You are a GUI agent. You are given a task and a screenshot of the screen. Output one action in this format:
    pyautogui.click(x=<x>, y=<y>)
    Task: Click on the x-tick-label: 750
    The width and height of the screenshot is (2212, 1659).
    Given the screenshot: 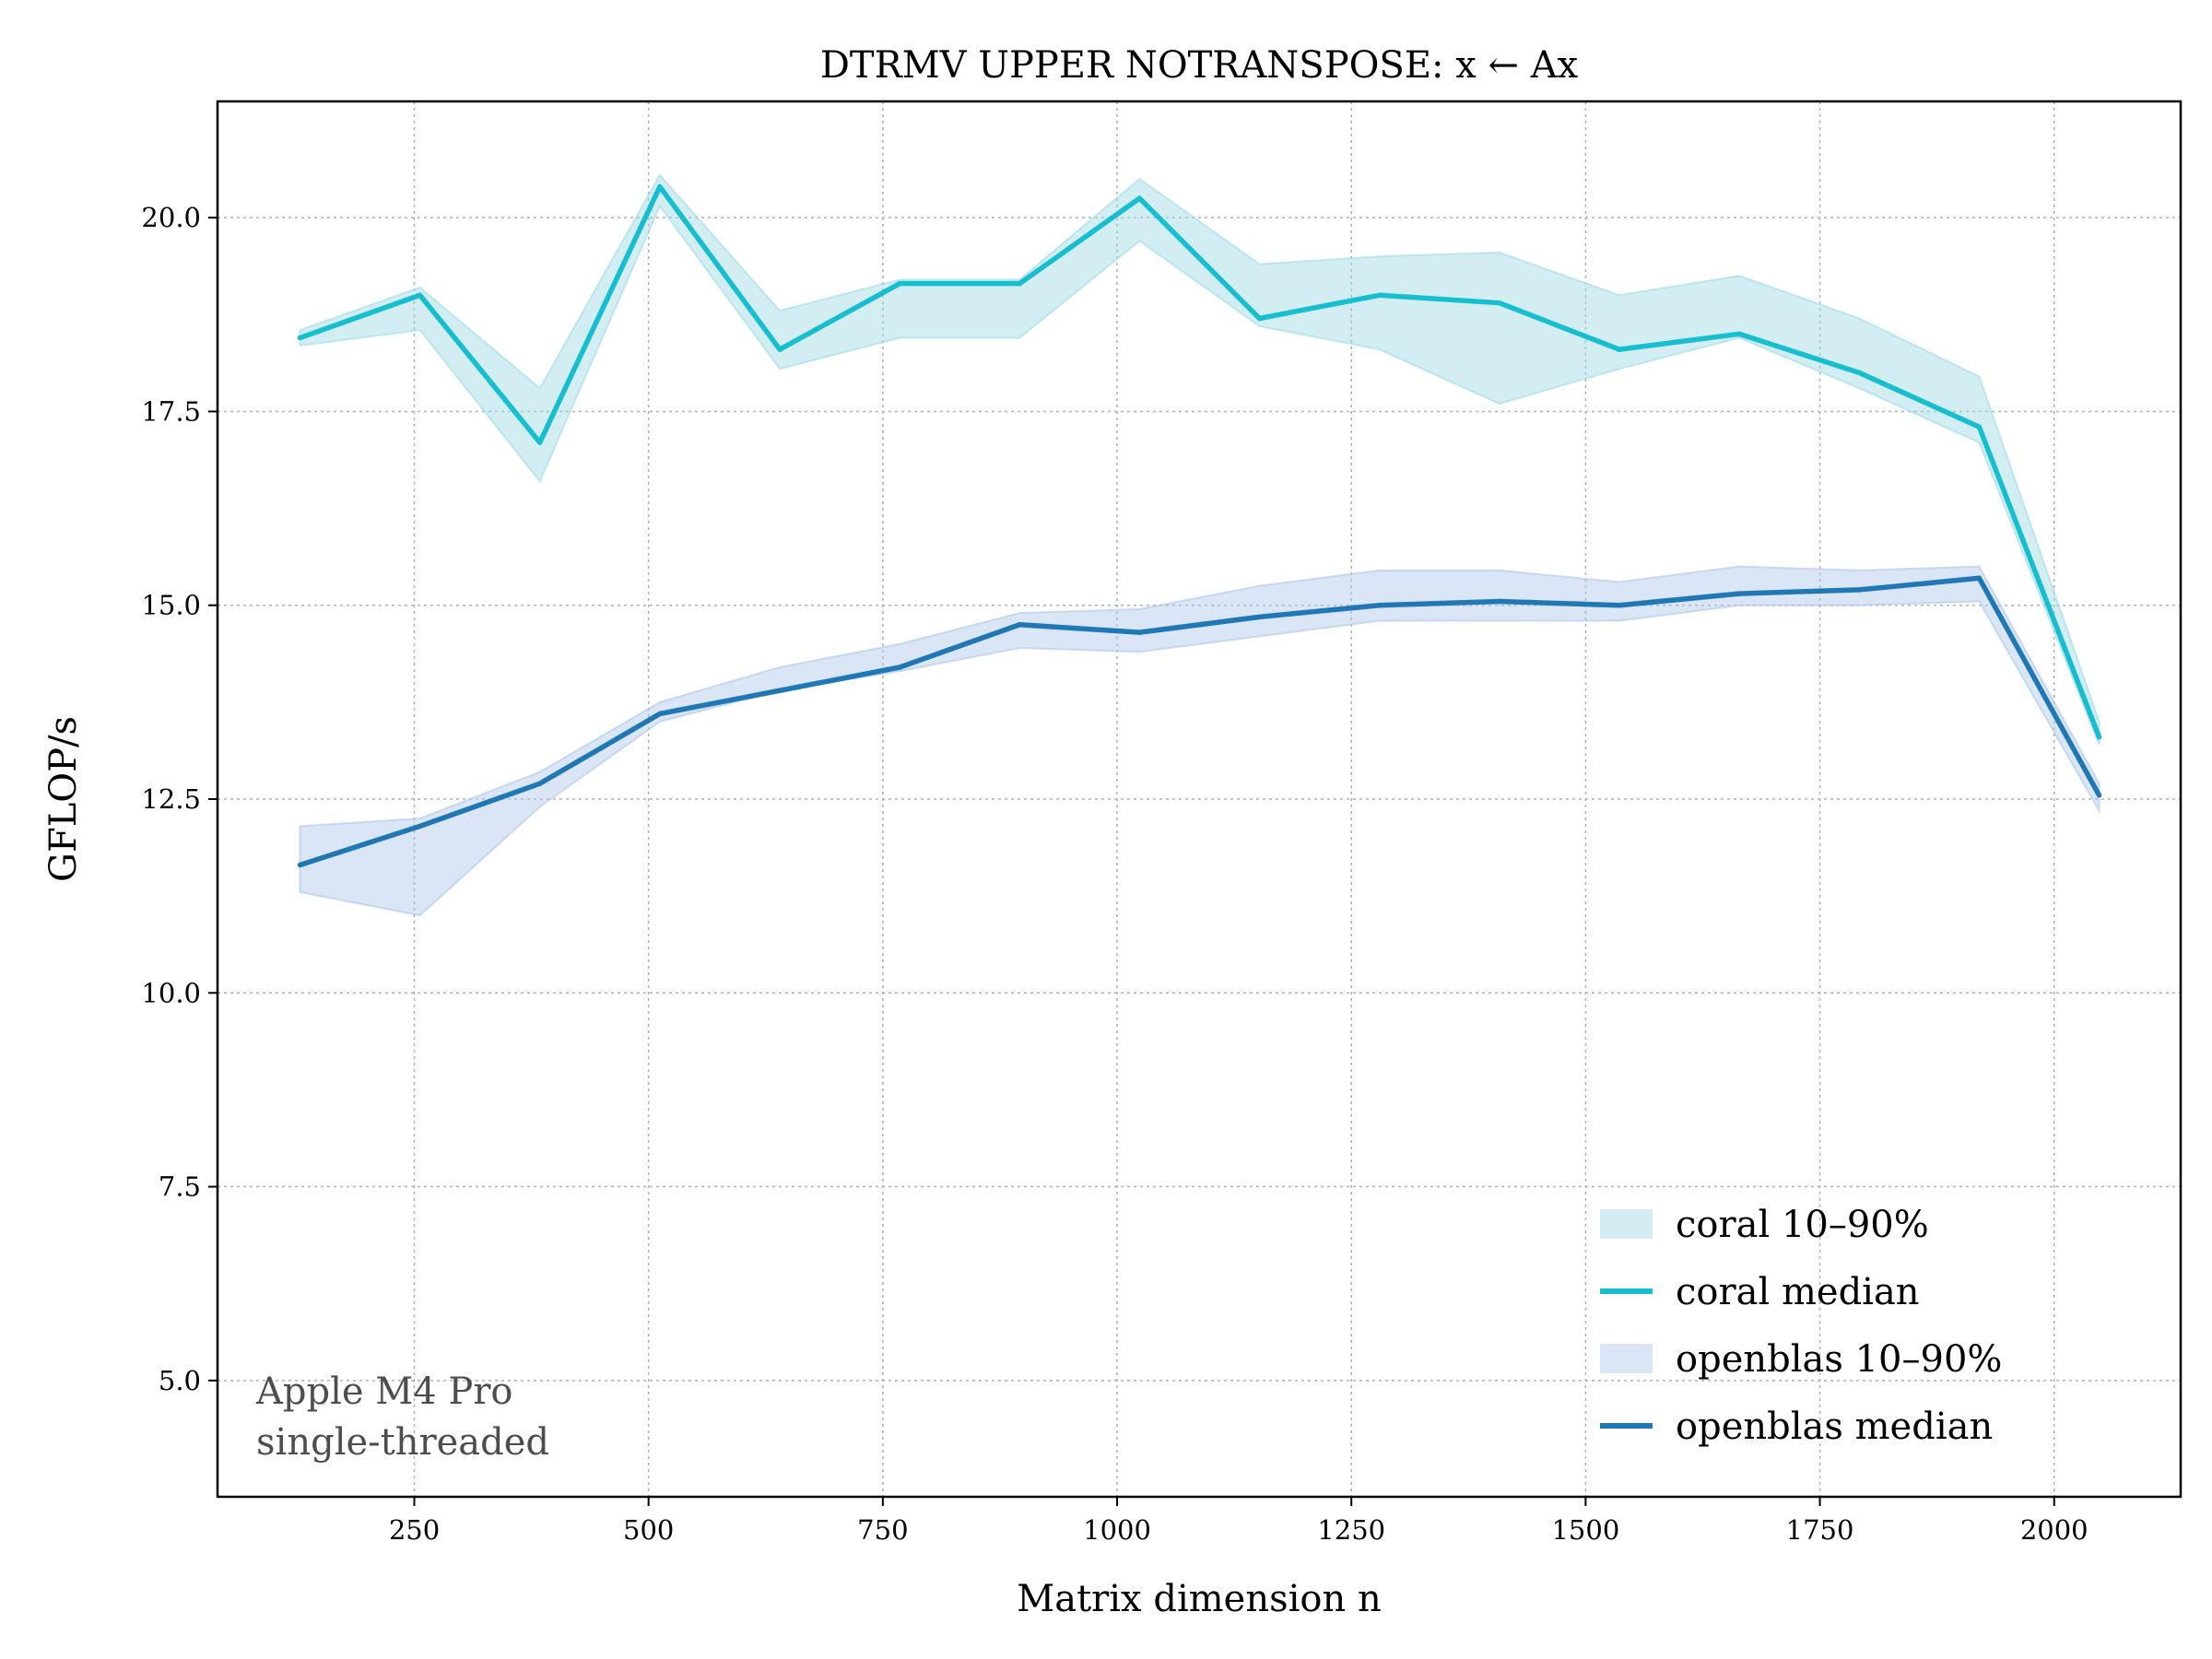 What is the action you would take?
    pyautogui.click(x=882, y=1530)
    